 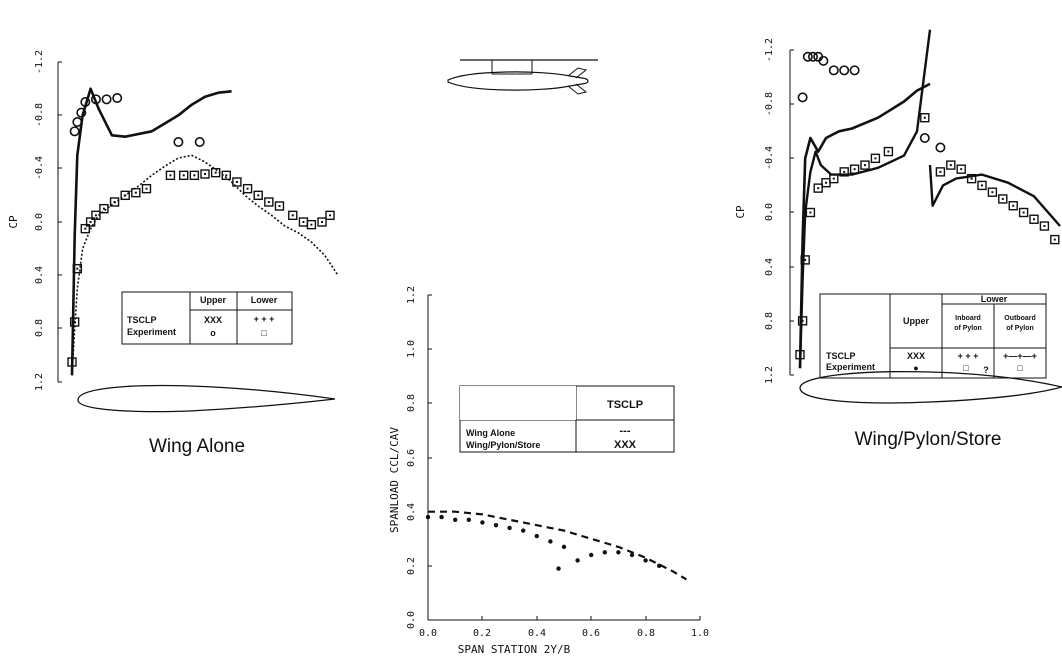 What do you see at coordinates (514, 649) in the screenshot?
I see `spanload-x-axis-label: SPAN STATION 2Y/B` at bounding box center [514, 649].